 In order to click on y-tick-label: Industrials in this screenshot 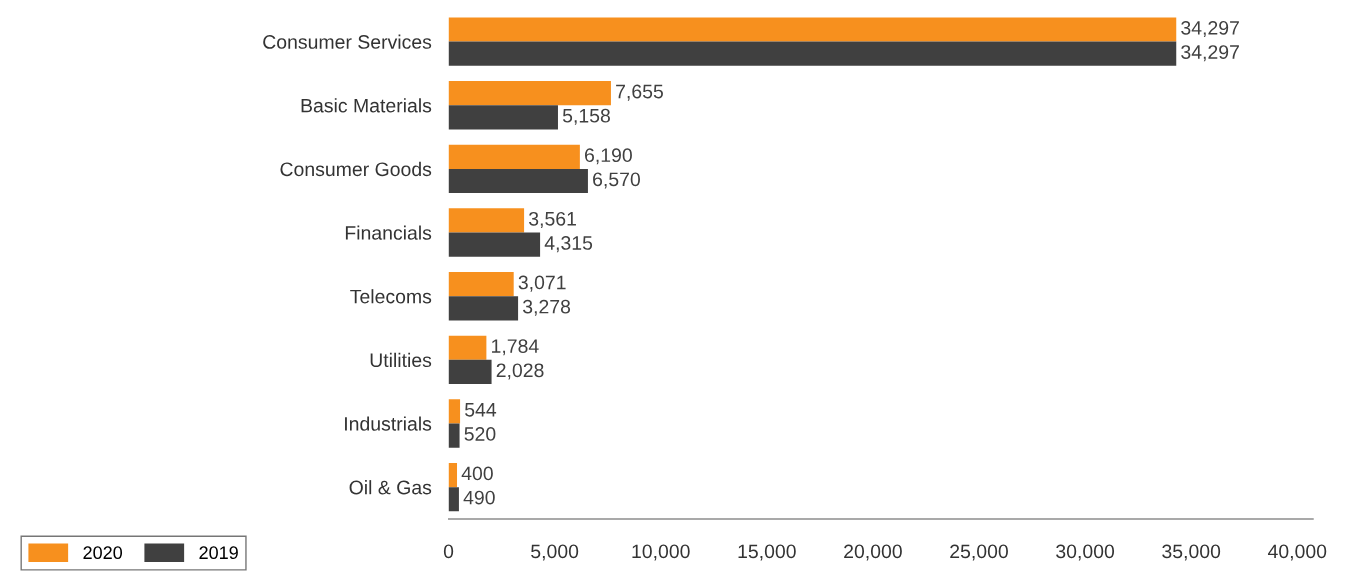, I will do `click(388, 423)`.